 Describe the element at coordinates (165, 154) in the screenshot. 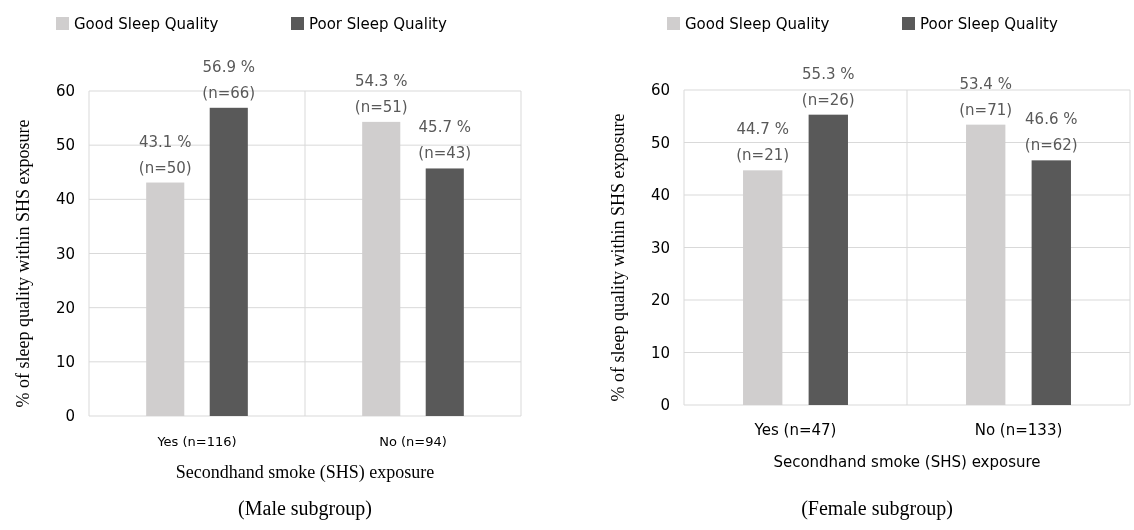

I see `data-label: 43.1 % (n=50)` at that location.